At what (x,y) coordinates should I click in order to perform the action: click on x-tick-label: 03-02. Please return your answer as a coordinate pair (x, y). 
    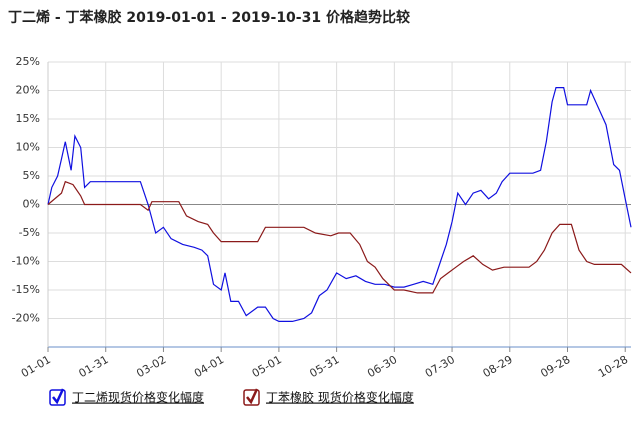
    Looking at the image, I should click on (151, 366).